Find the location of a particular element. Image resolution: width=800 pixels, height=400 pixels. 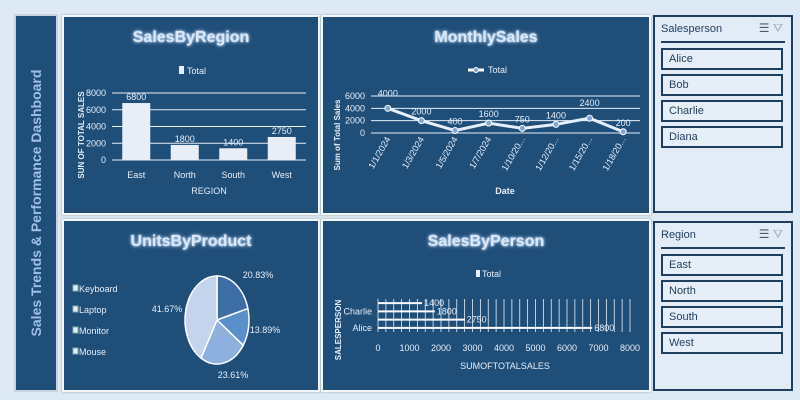

chart-title: SalesByRegion is located at coordinates (191, 37).